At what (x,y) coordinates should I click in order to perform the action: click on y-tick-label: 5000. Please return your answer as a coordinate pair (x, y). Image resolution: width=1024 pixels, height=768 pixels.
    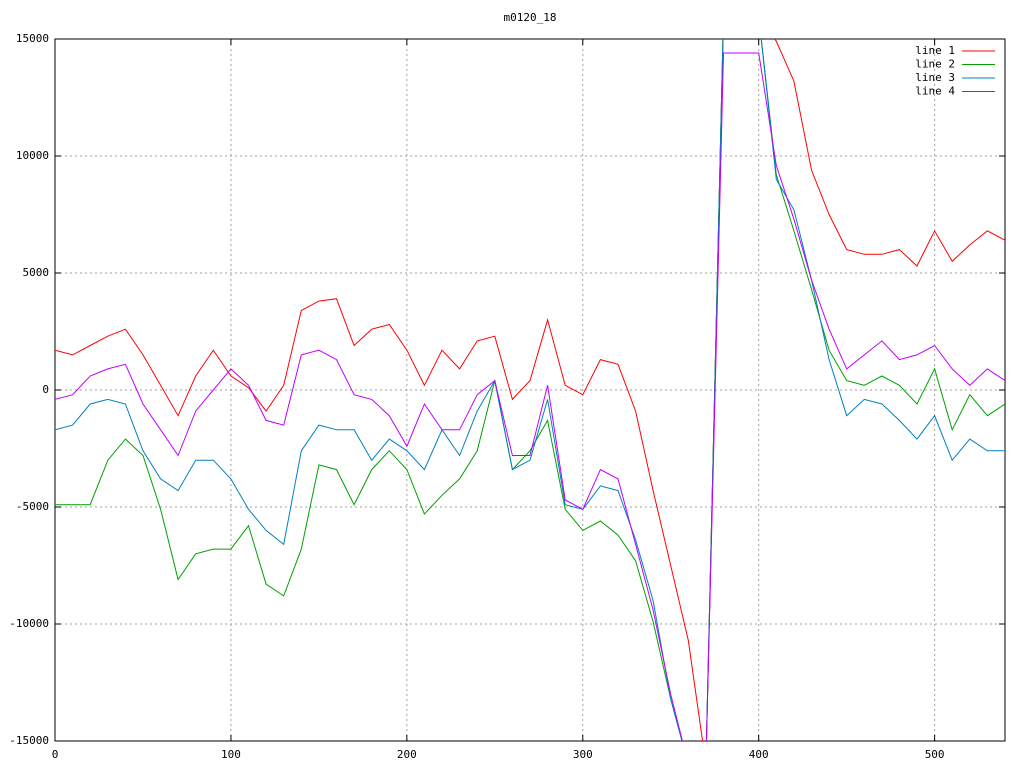
    Looking at the image, I should click on (36, 272).